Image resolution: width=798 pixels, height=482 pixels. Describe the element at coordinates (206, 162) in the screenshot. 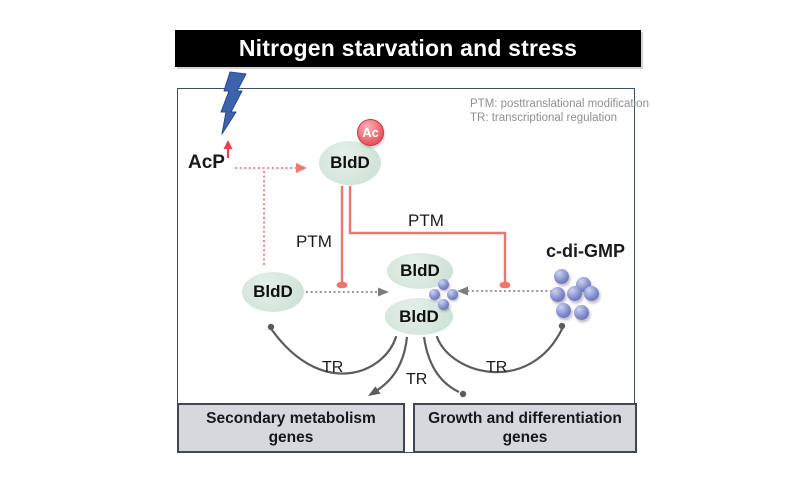

I see `acp-label: AcP` at that location.